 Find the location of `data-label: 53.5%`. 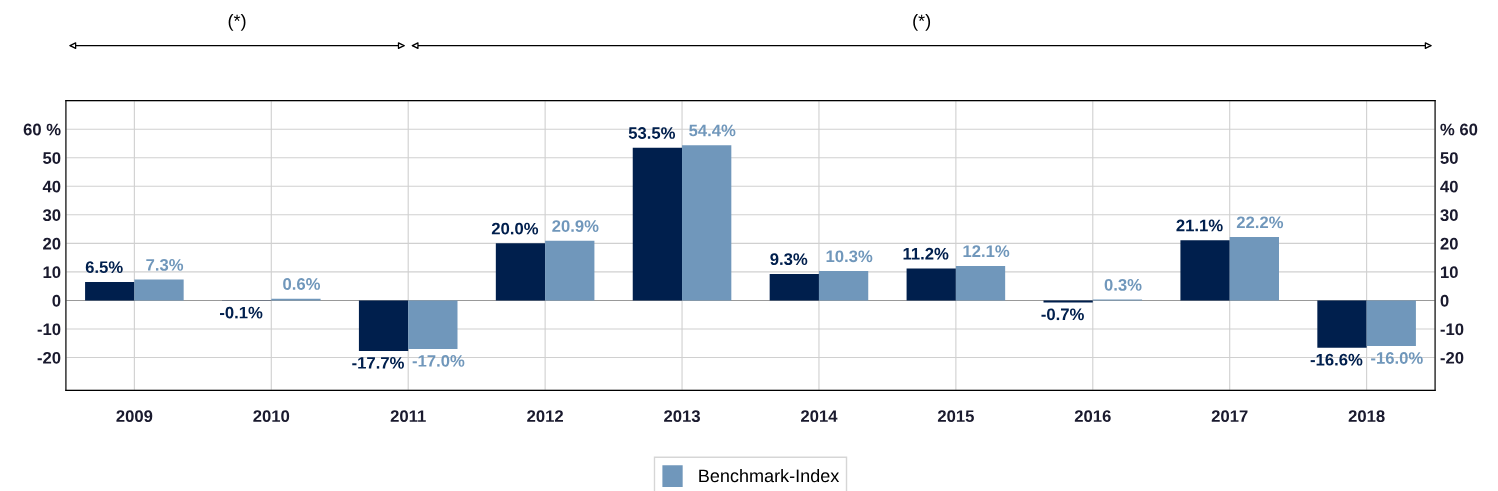

data-label: 53.5% is located at coordinates (652, 133).